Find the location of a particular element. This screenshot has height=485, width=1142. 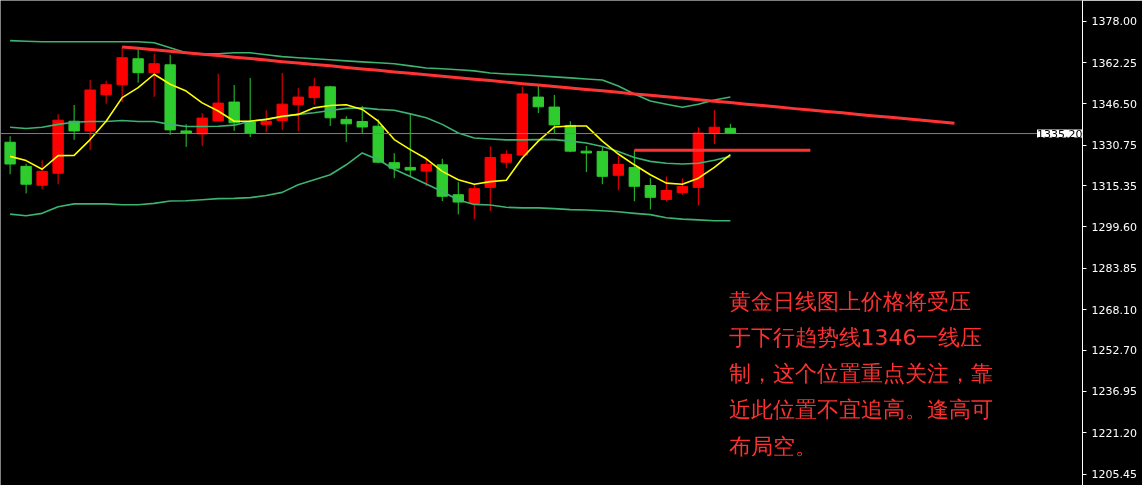

y-tick-label: 1315.35 is located at coordinates (1114, 186).